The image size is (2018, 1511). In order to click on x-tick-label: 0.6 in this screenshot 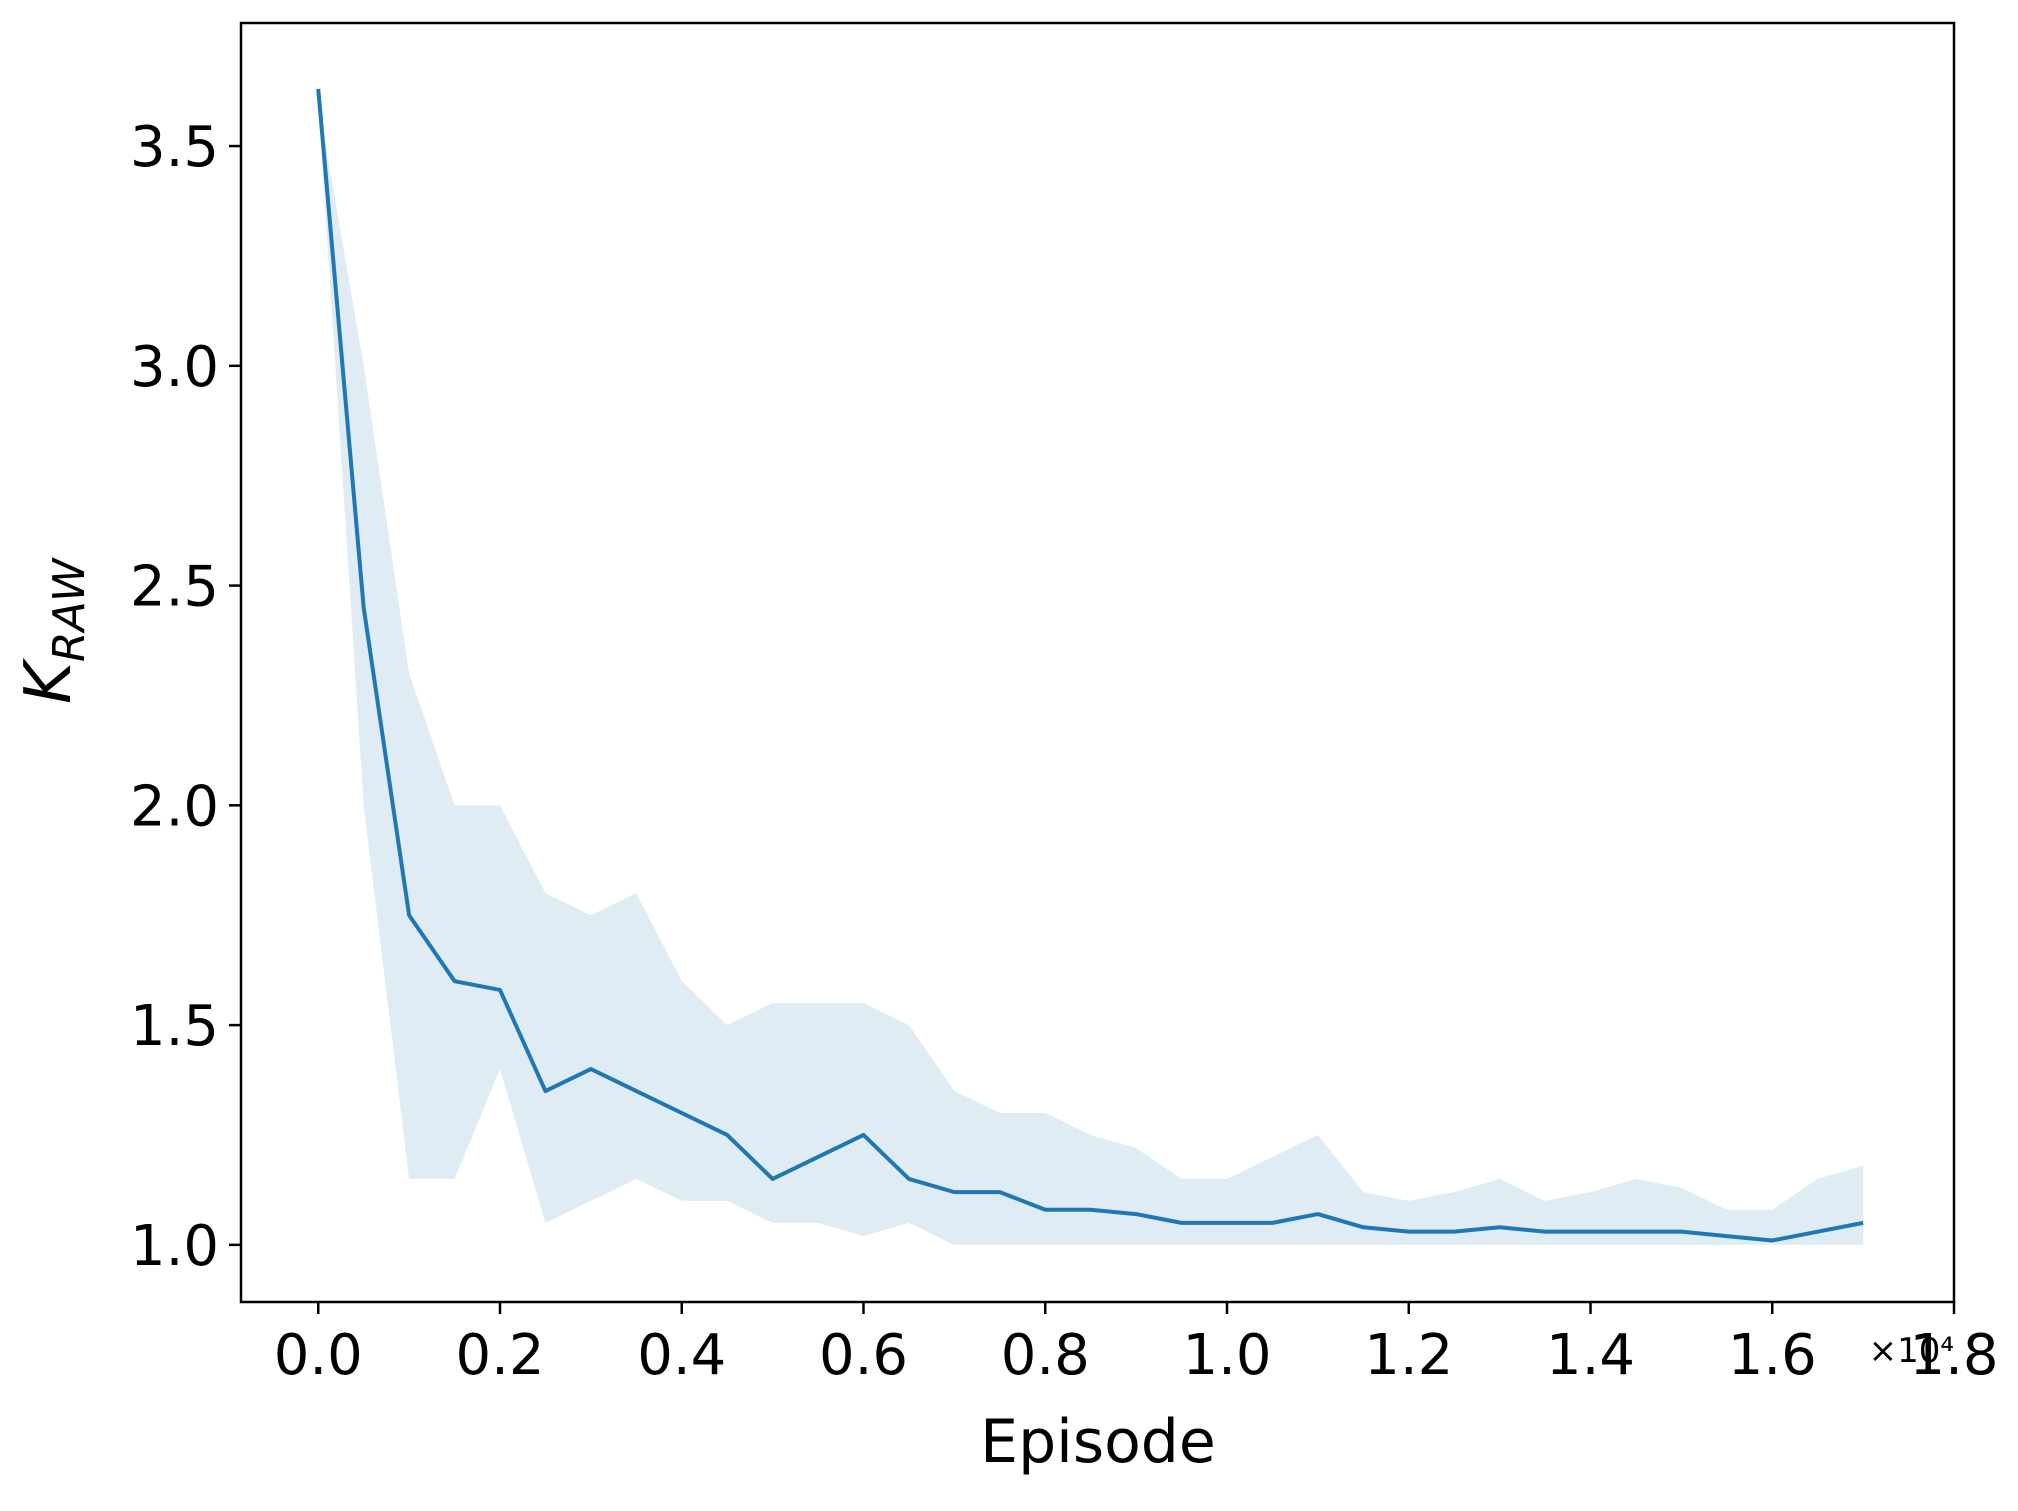, I will do `click(863, 1355)`.